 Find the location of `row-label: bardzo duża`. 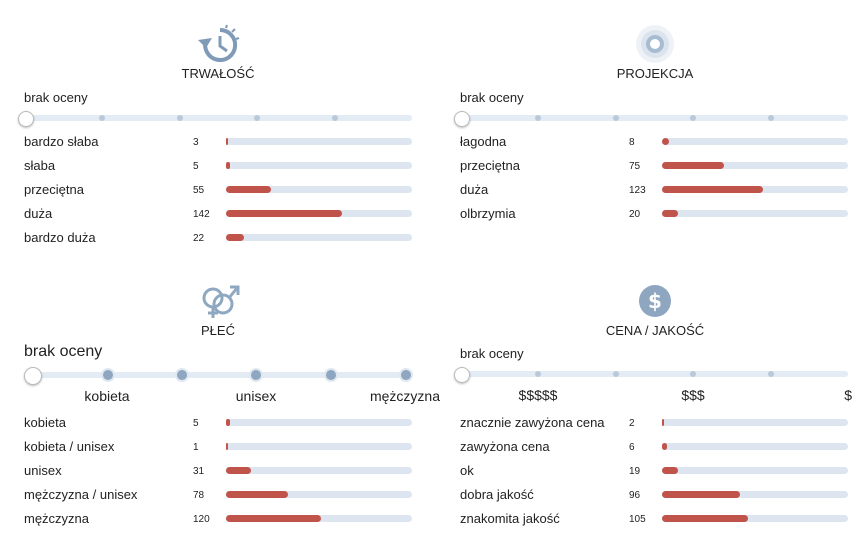

row-label: bardzo duża is located at coordinates (60, 237).